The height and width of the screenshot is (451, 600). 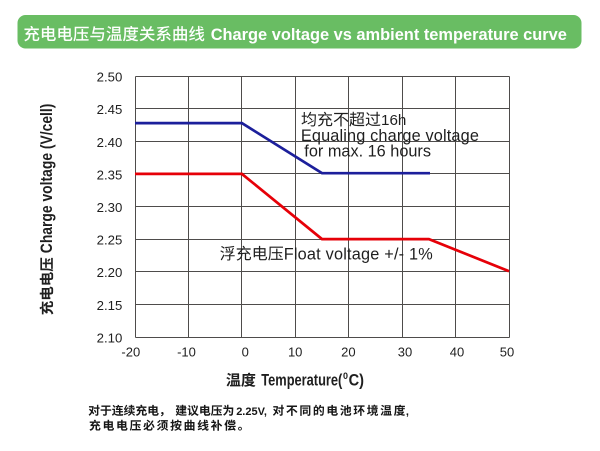 What do you see at coordinates (110, 174) in the screenshot?
I see `svg-text: 2.35` at bounding box center [110, 174].